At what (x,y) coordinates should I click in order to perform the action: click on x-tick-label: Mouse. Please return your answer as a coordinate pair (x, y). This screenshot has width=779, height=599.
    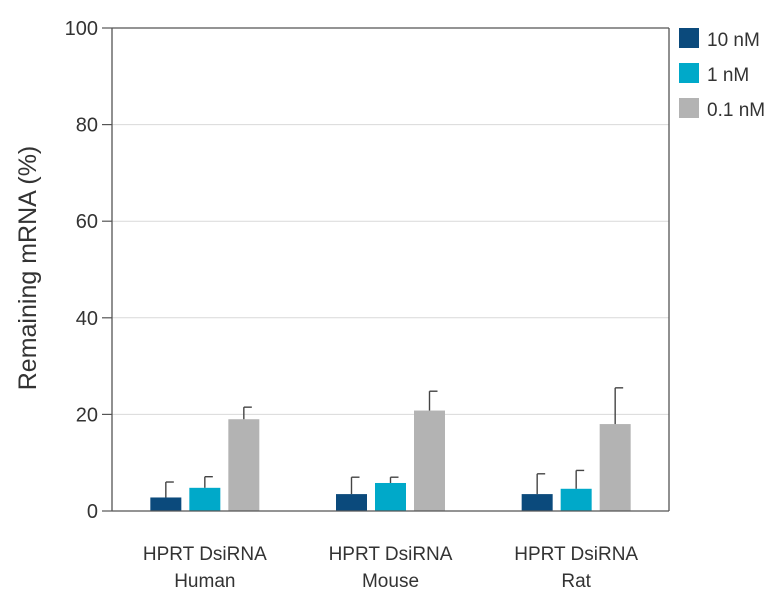
    Looking at the image, I should click on (390, 581).